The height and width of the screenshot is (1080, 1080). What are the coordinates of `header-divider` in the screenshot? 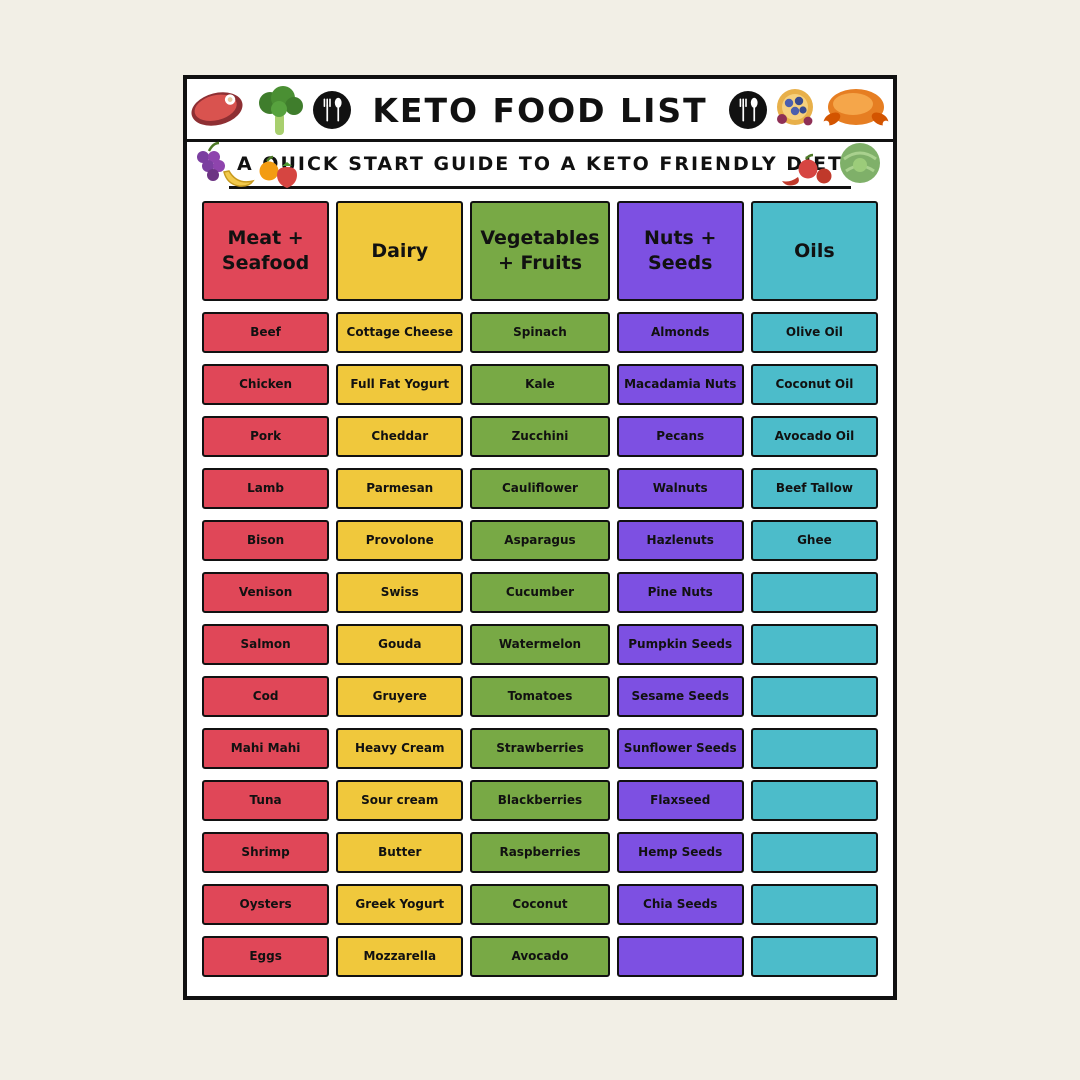 It's located at (540, 140).